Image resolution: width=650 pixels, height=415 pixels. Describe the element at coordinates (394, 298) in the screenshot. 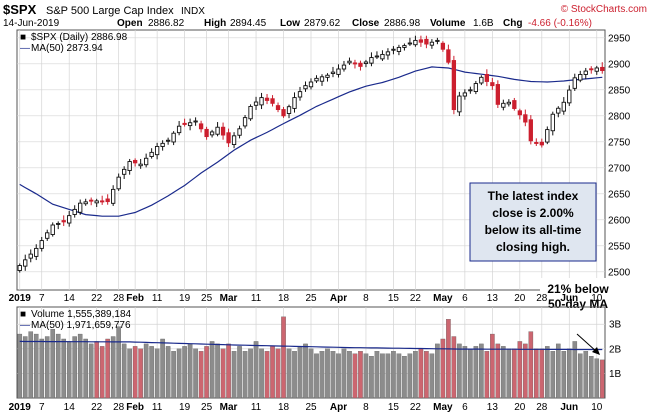

I see `price-x-tick-label: 15` at that location.